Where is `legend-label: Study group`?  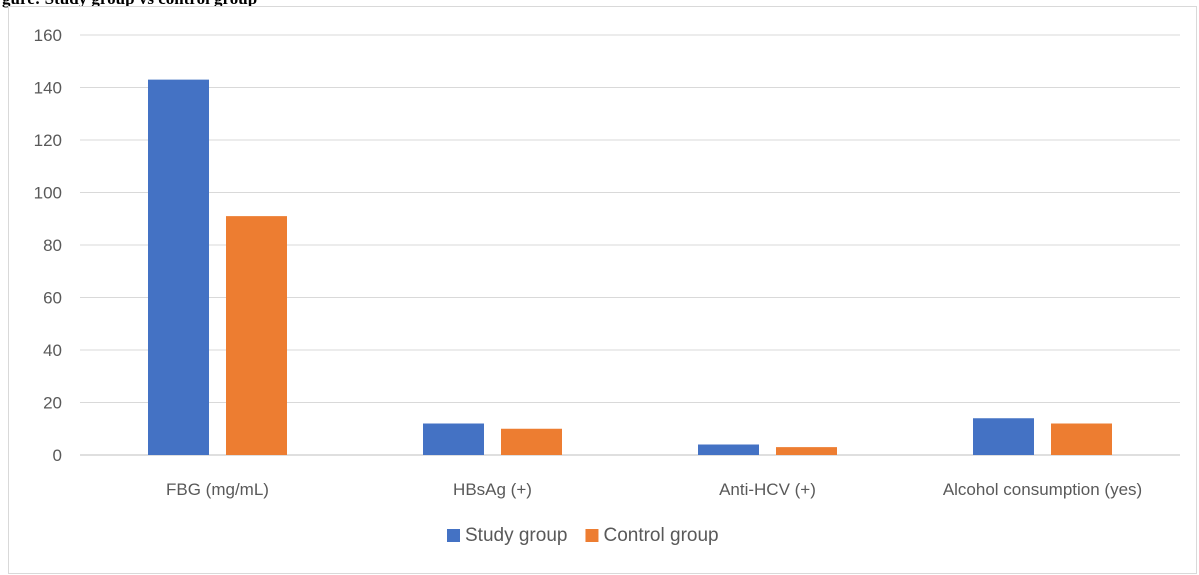
legend-label: Study group is located at coordinates (516, 535).